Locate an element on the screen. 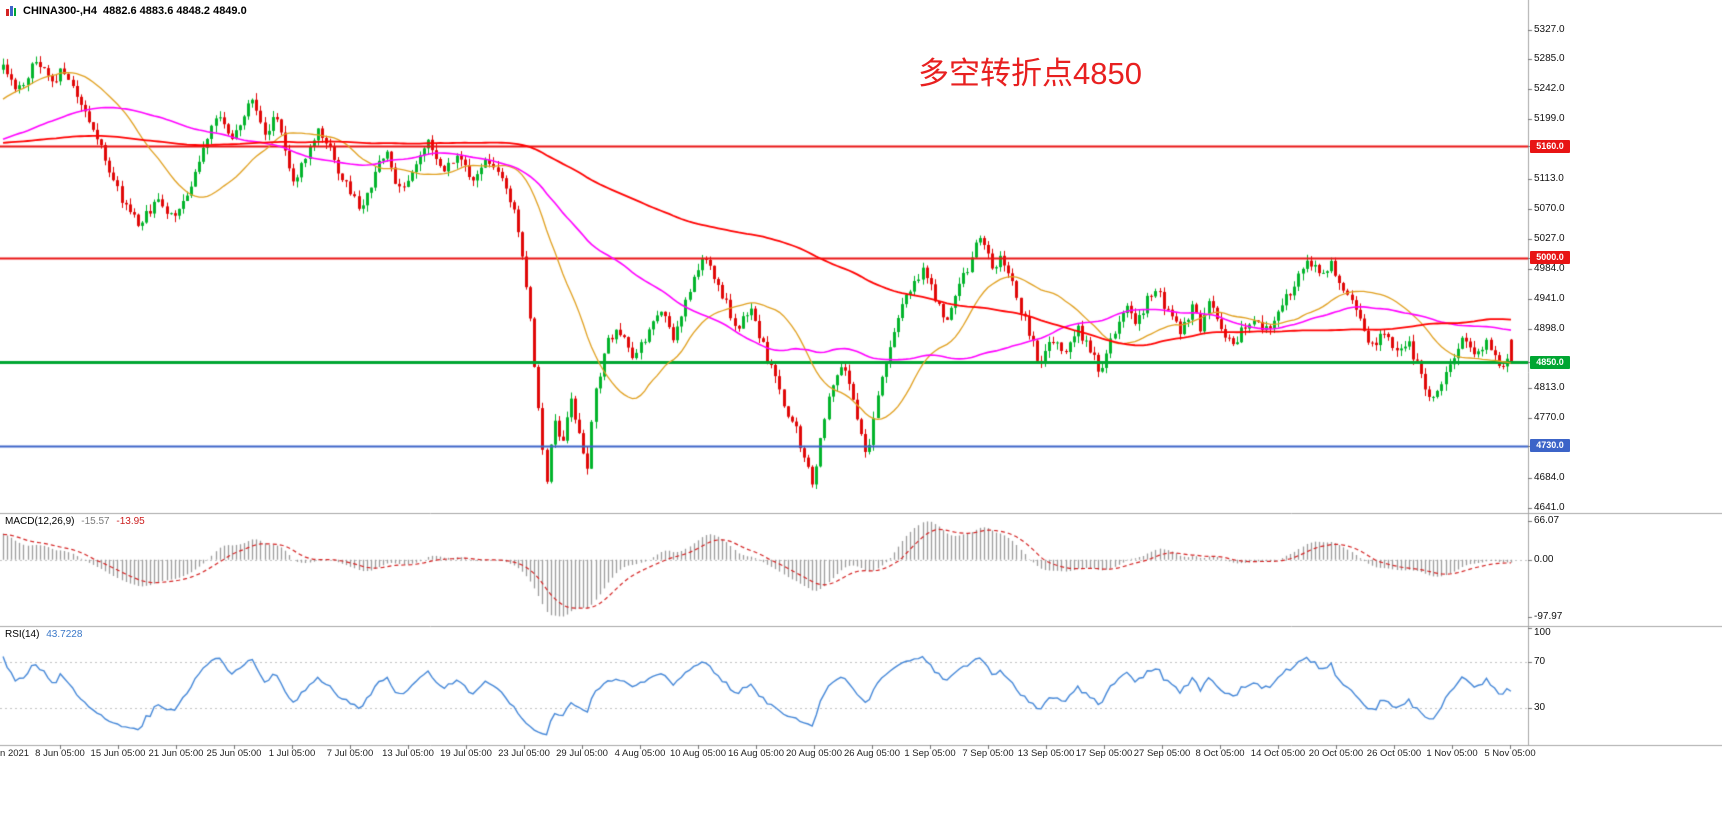 This screenshot has width=1722, height=836. macd-name: MACD(12,26,9) is located at coordinates (40, 521).